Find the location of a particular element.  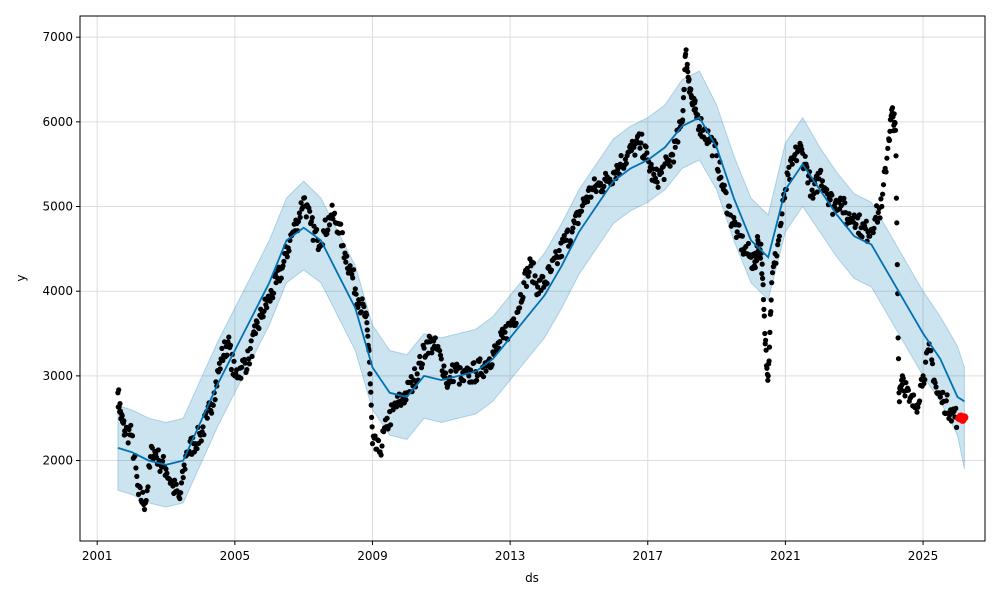

y-tick-label: 7000 is located at coordinates (57, 37).